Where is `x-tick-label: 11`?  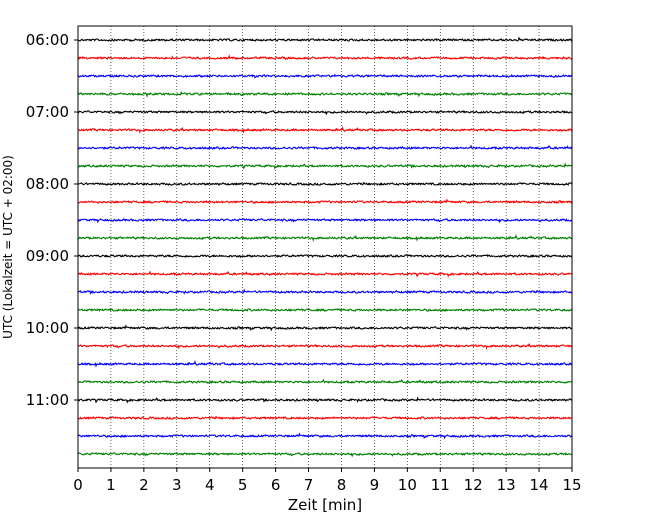
x-tick-label: 11 is located at coordinates (440, 485).